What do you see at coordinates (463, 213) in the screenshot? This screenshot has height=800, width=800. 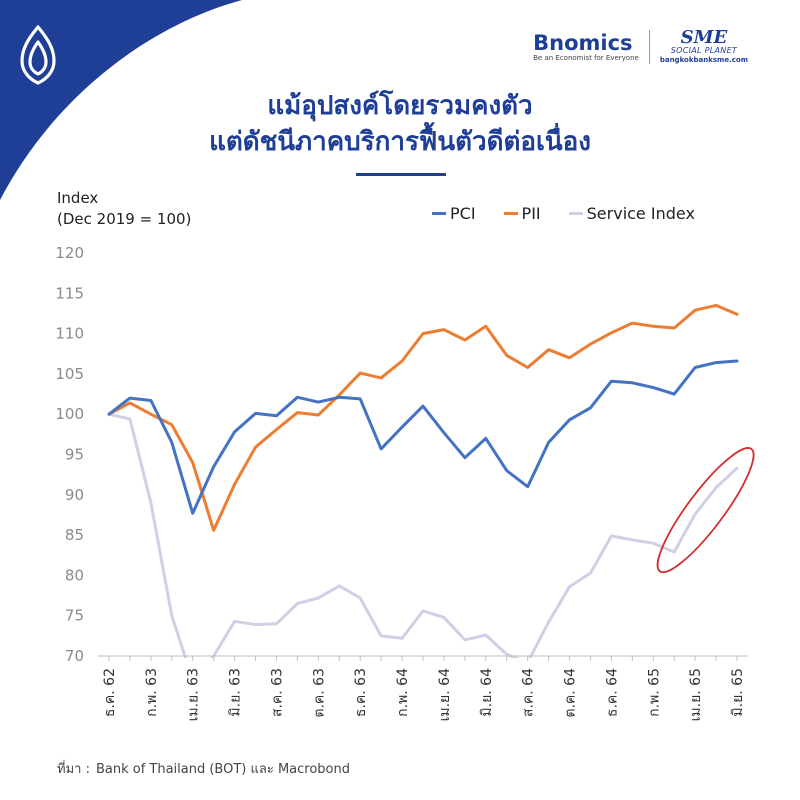 I see `legend-label-pci: PCI` at bounding box center [463, 213].